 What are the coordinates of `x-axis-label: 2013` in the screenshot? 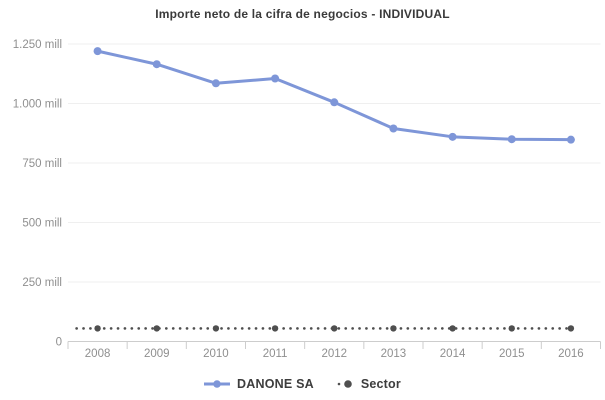 It's located at (394, 354).